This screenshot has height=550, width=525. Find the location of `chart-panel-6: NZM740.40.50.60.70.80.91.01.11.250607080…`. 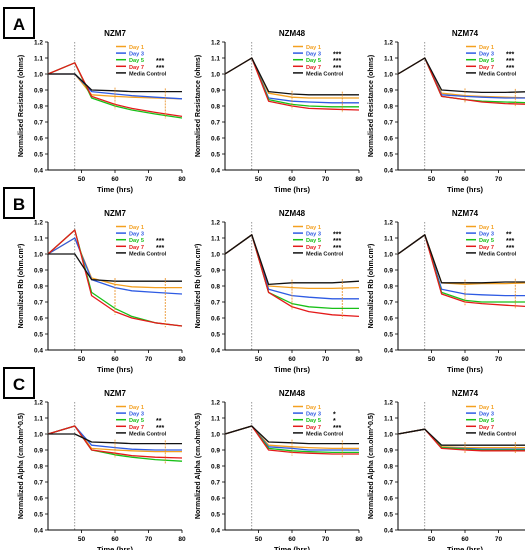

chart-panel-6: NZM740.40.50.60.70.80.91.01.11.250607080… is located at coordinates (446, 291).